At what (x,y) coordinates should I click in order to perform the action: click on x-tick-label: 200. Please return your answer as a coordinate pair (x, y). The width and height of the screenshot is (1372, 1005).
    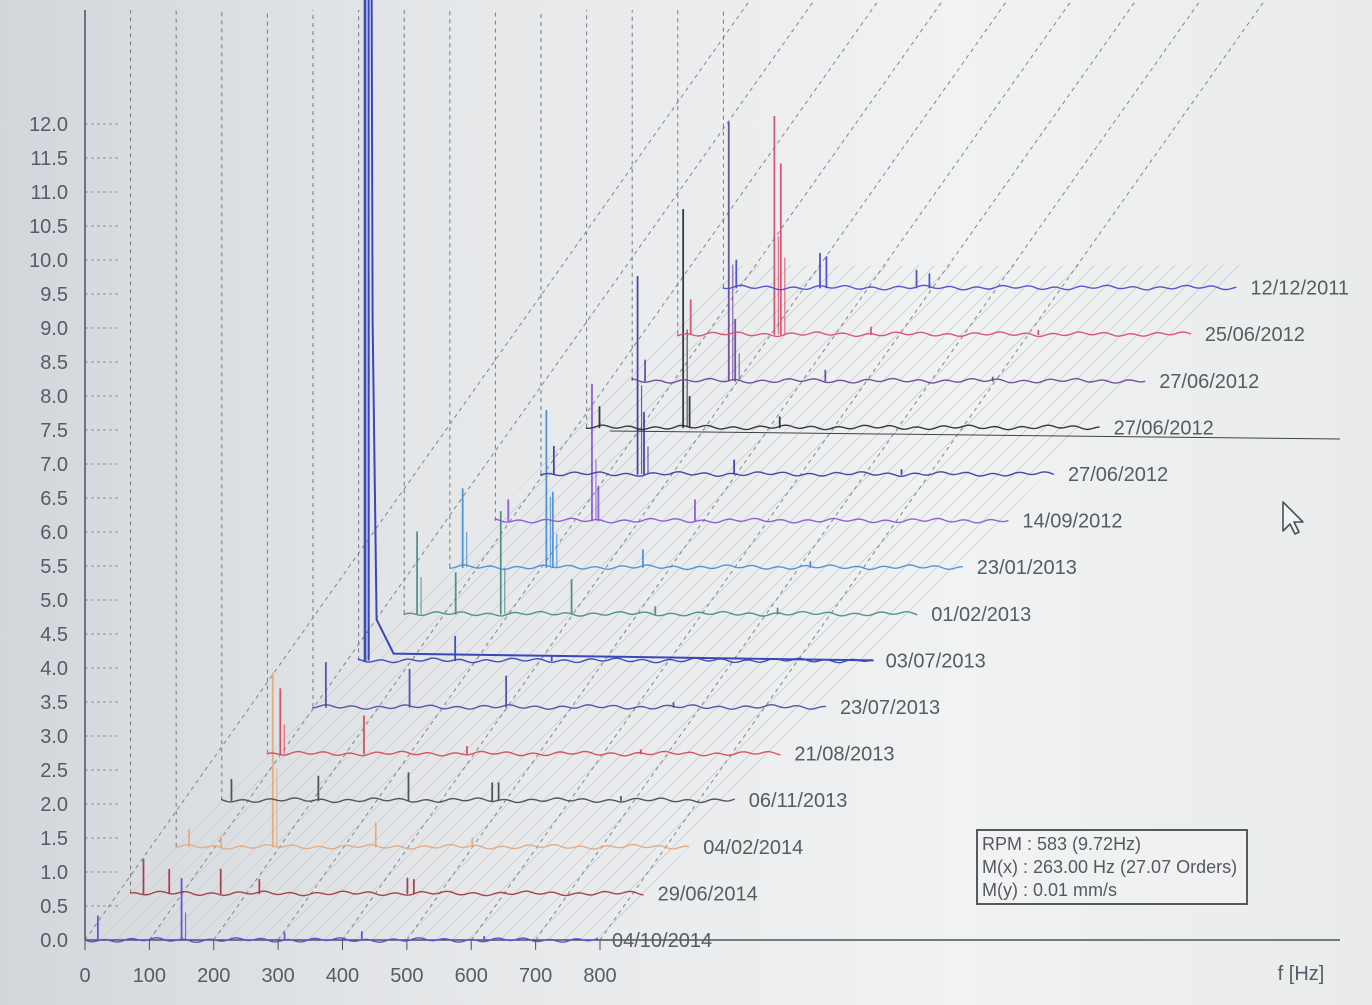
    Looking at the image, I should click on (213, 976).